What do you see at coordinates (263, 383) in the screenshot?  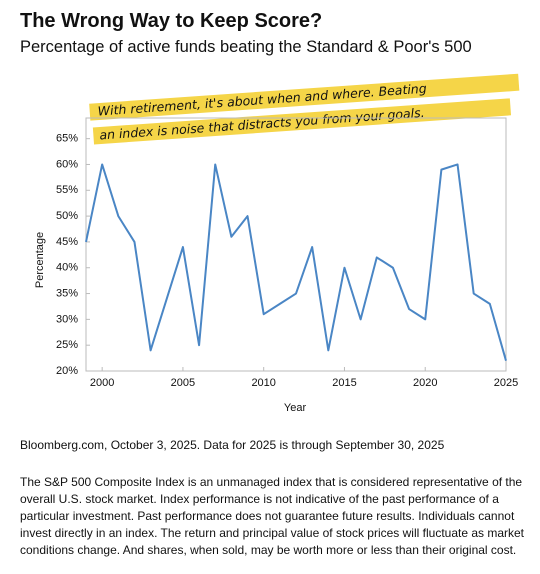 I see `x-tick-label: 2010` at bounding box center [263, 383].